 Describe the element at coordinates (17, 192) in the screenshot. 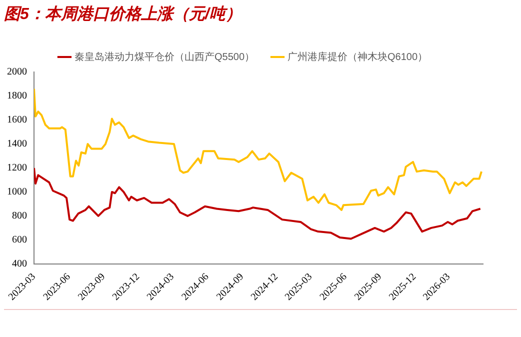

I see `y-tick-label: 1000` at that location.